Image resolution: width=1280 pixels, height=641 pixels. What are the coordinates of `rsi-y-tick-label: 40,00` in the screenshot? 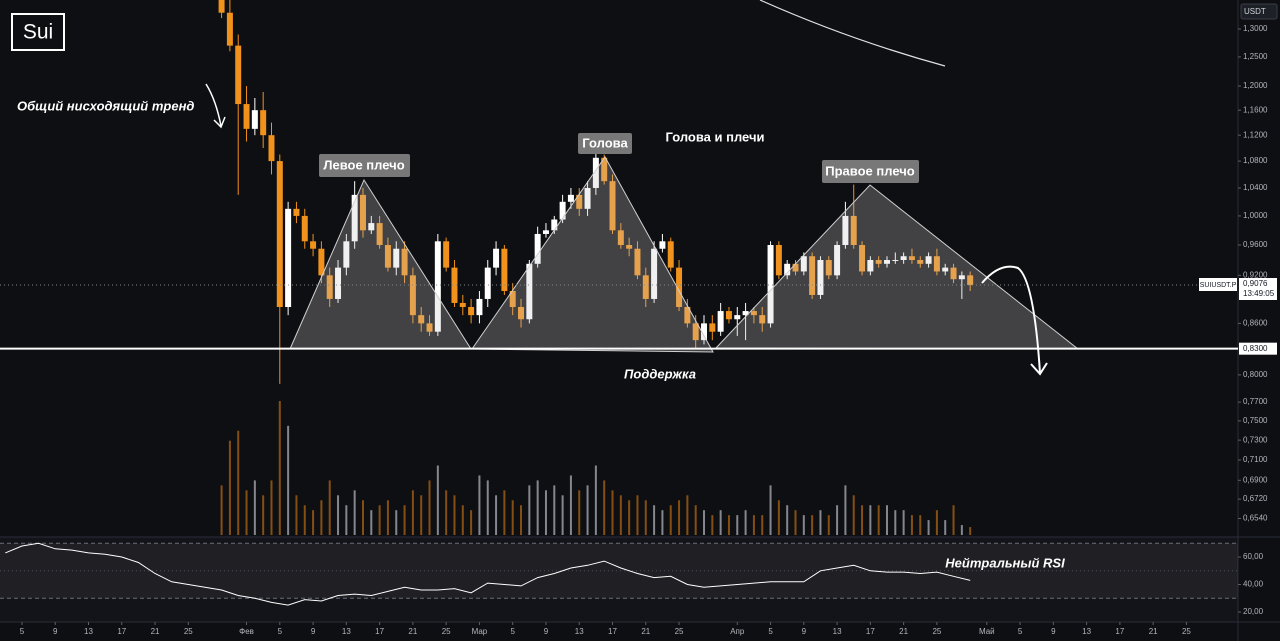 It's located at (1253, 584).